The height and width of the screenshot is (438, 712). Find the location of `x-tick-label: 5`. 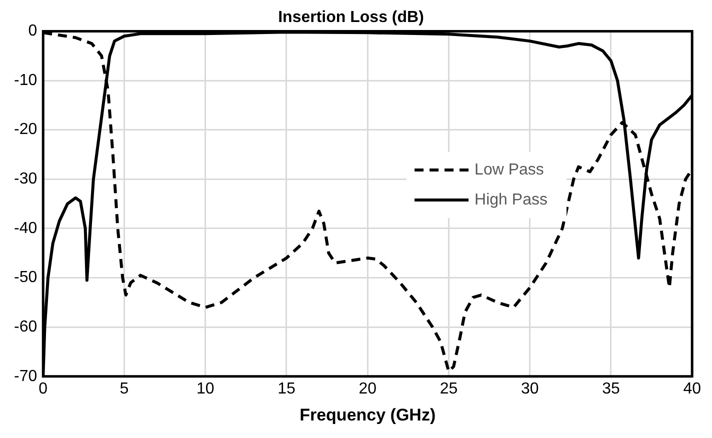

x-tick-label: 5 is located at coordinates (124, 389).